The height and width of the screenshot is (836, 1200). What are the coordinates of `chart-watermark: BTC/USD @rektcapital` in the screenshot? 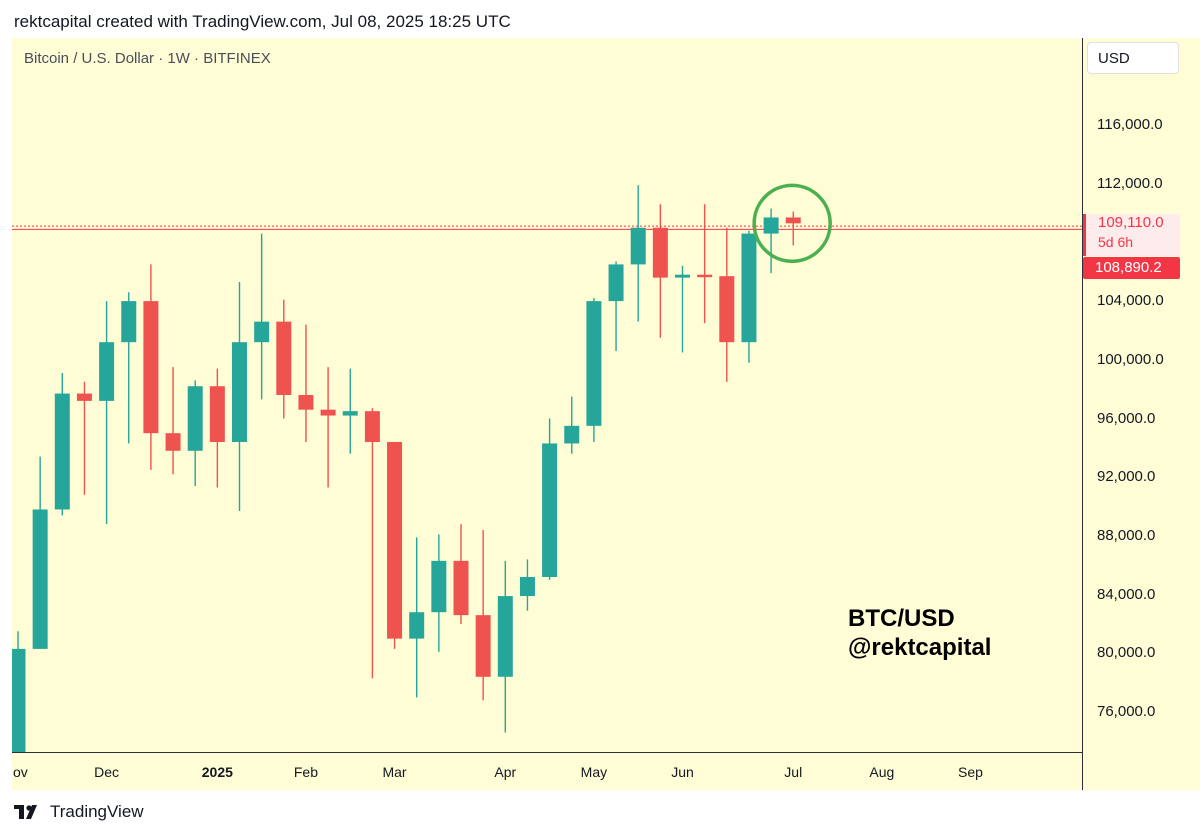 It's located at (919, 633).